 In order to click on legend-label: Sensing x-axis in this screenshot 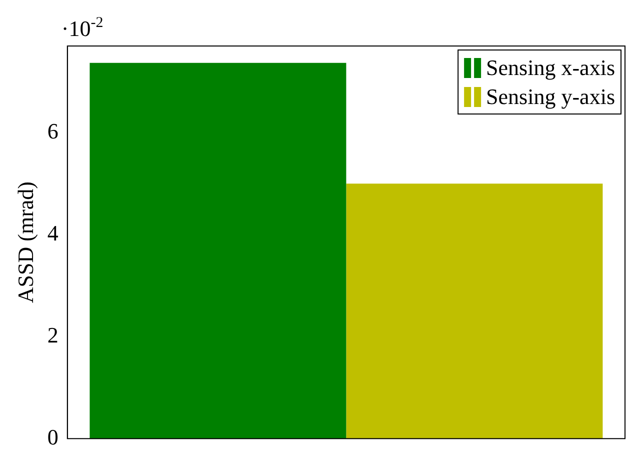, I will do `click(551, 67)`.